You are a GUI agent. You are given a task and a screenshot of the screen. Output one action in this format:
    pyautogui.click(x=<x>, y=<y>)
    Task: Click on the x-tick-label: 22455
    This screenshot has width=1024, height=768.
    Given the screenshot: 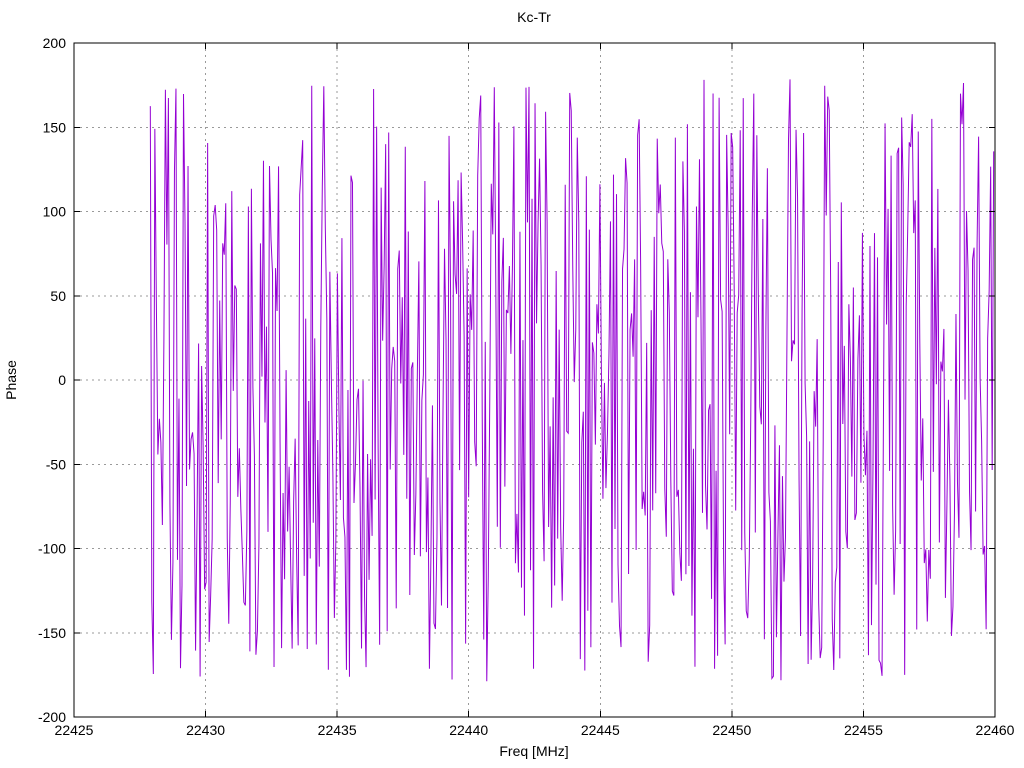 What is the action you would take?
    pyautogui.click(x=863, y=730)
    